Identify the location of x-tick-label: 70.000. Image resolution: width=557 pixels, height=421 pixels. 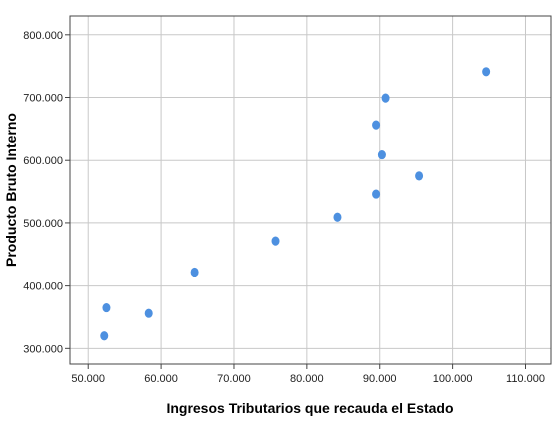
(234, 379).